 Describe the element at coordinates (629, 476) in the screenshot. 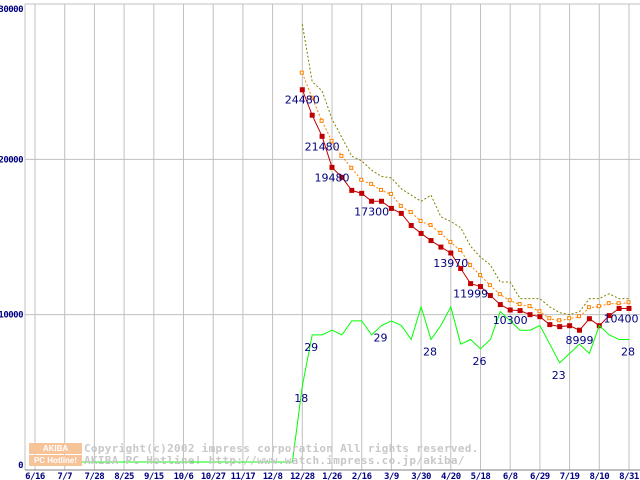

I see `x-tick-label: 8/31` at that location.